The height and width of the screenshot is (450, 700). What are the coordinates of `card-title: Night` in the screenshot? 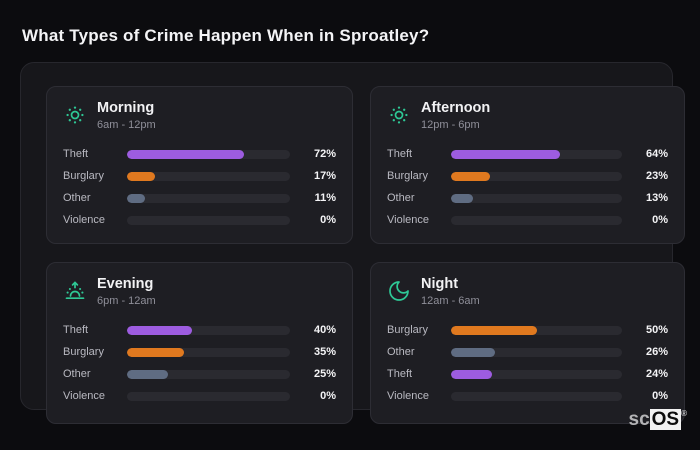 It's located at (440, 284).